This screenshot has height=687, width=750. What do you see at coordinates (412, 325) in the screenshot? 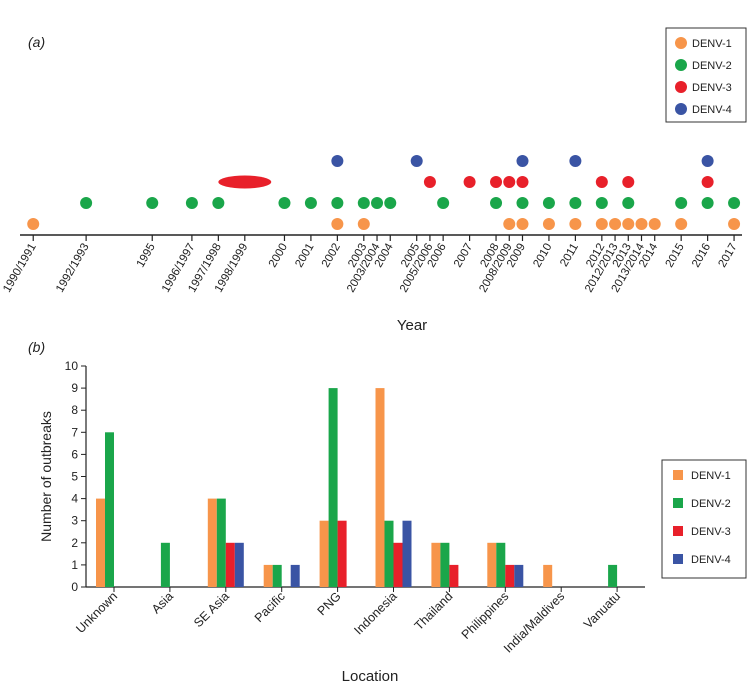
I see `timeline-axis-title: Year` at bounding box center [412, 325].